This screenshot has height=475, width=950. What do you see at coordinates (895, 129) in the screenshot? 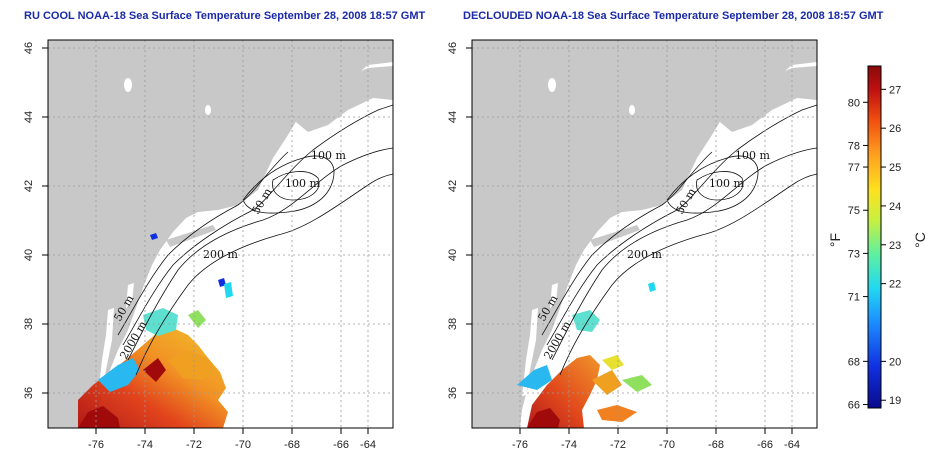
I see `celsius-tick-label: 26` at bounding box center [895, 129].